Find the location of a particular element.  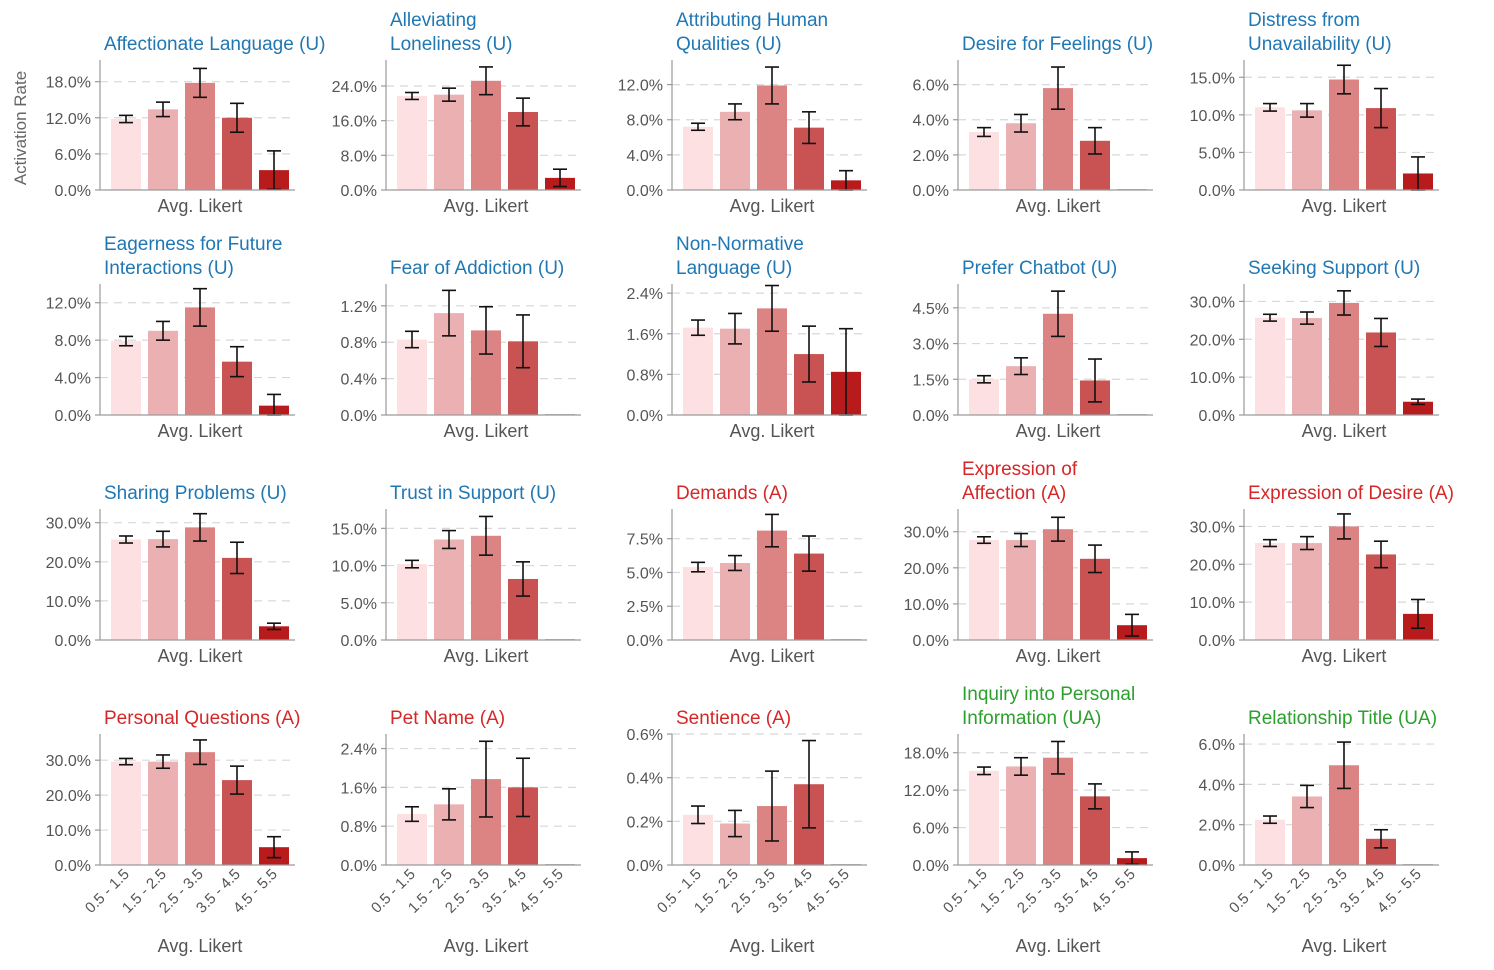

chart-title: Language (U) is located at coordinates (734, 268).